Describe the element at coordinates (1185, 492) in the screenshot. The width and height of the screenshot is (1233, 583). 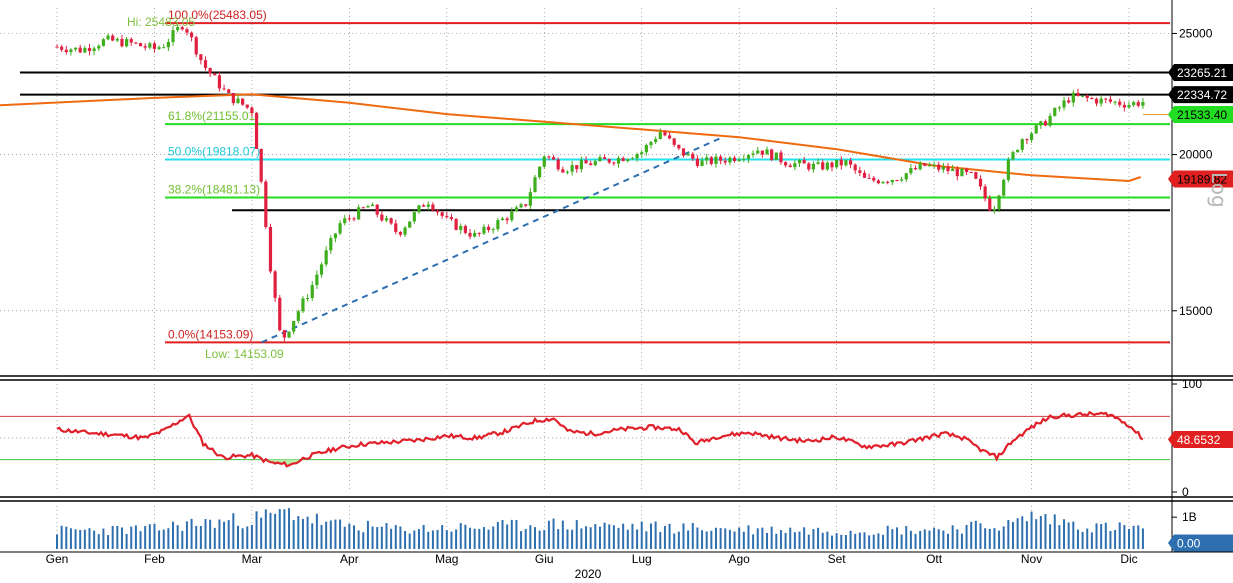
I see `rsi-tick-label: 0` at that location.